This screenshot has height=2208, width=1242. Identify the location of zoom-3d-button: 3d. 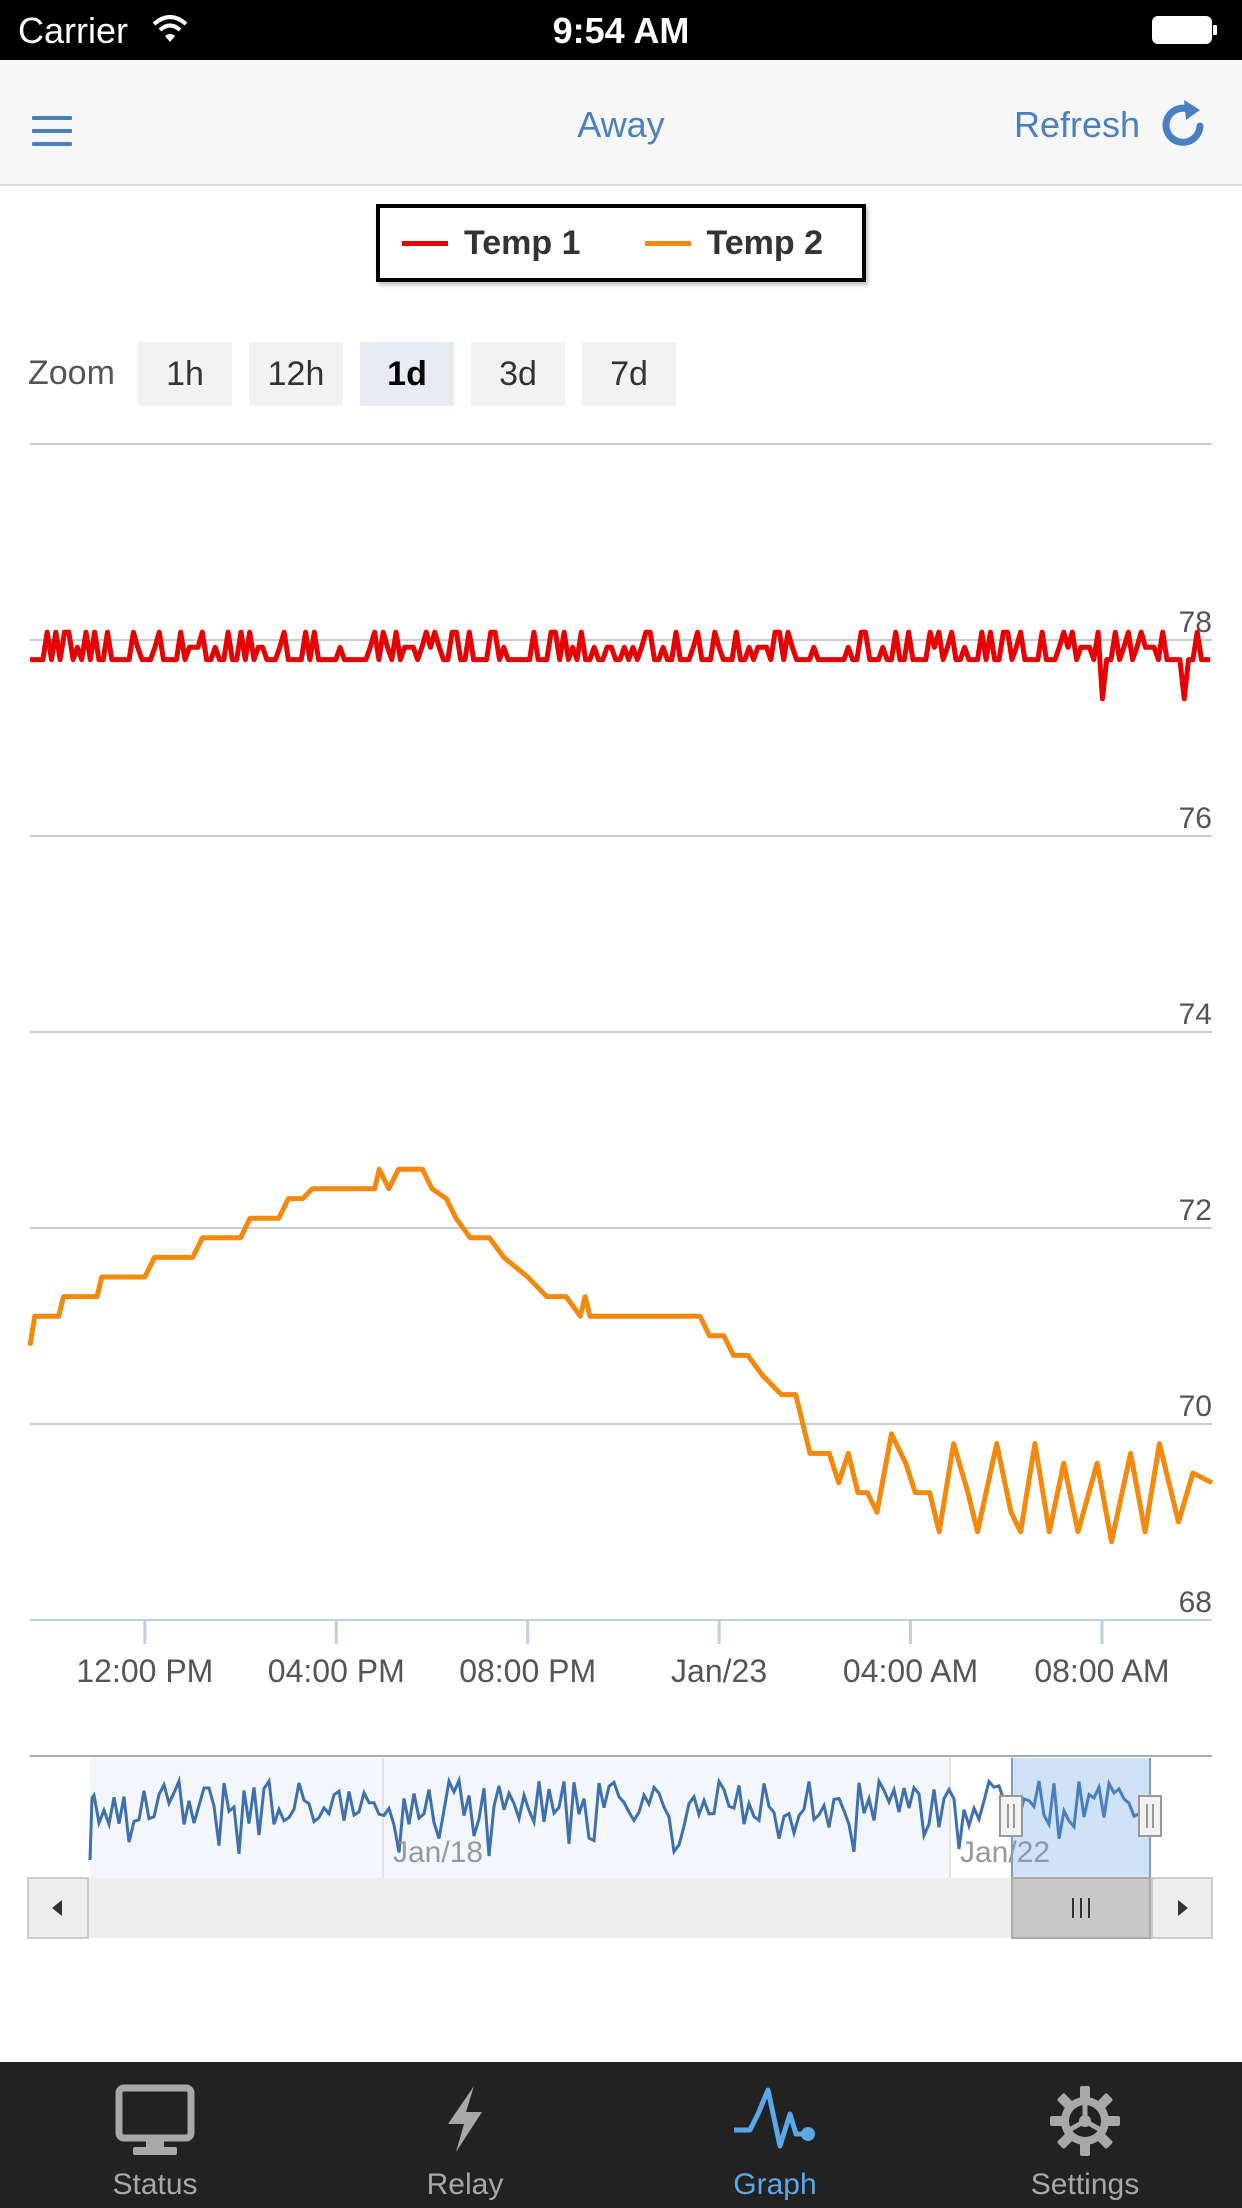
(518, 374).